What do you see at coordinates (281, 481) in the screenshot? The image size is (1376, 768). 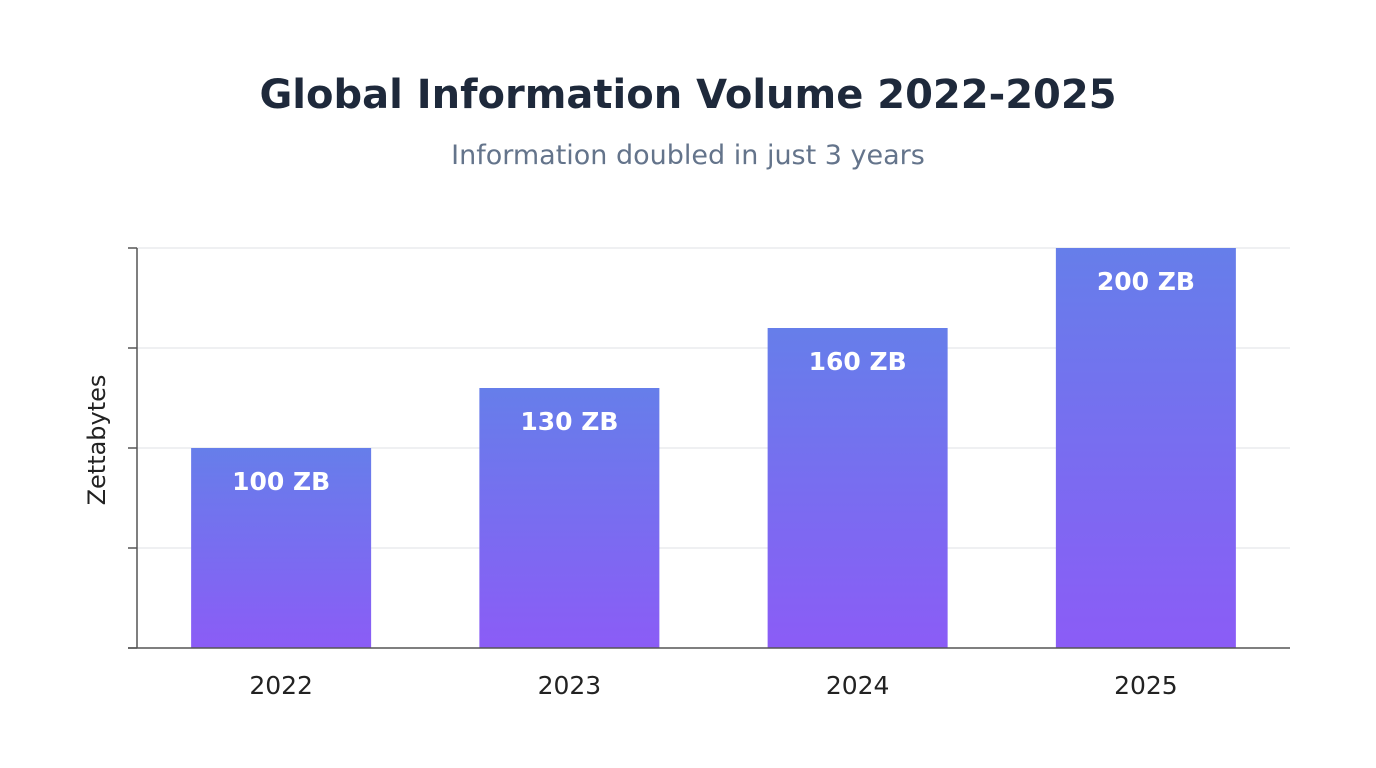 I see `data-label: 100 ZB` at bounding box center [281, 481].